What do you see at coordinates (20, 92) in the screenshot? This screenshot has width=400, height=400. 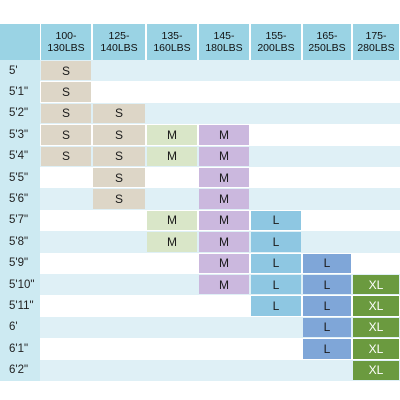 I see `height-label: 5'1"` at bounding box center [20, 92].